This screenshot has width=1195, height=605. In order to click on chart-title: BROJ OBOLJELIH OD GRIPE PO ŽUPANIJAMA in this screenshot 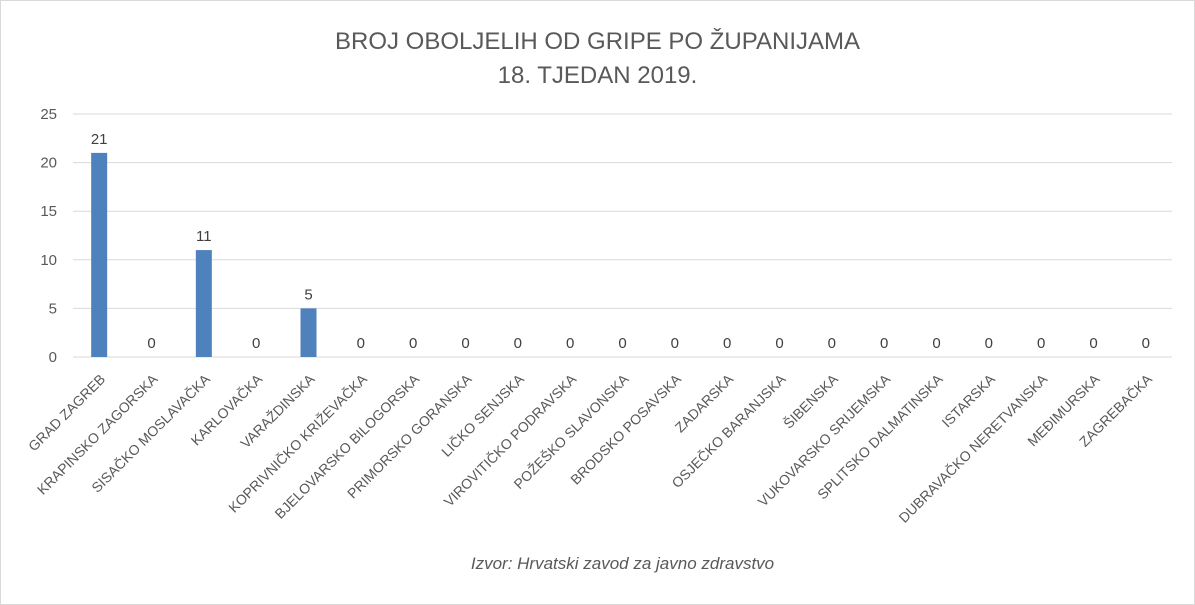, I will do `click(597, 41)`.